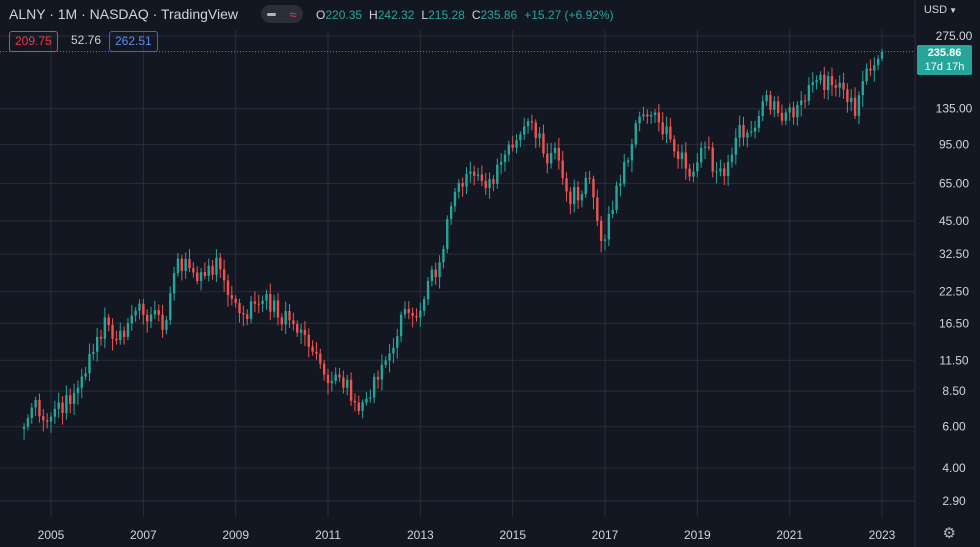 Image resolution: width=980 pixels, height=547 pixels. What do you see at coordinates (282, 14) in the screenshot?
I see `indicator-toggle: ≈` at bounding box center [282, 14].